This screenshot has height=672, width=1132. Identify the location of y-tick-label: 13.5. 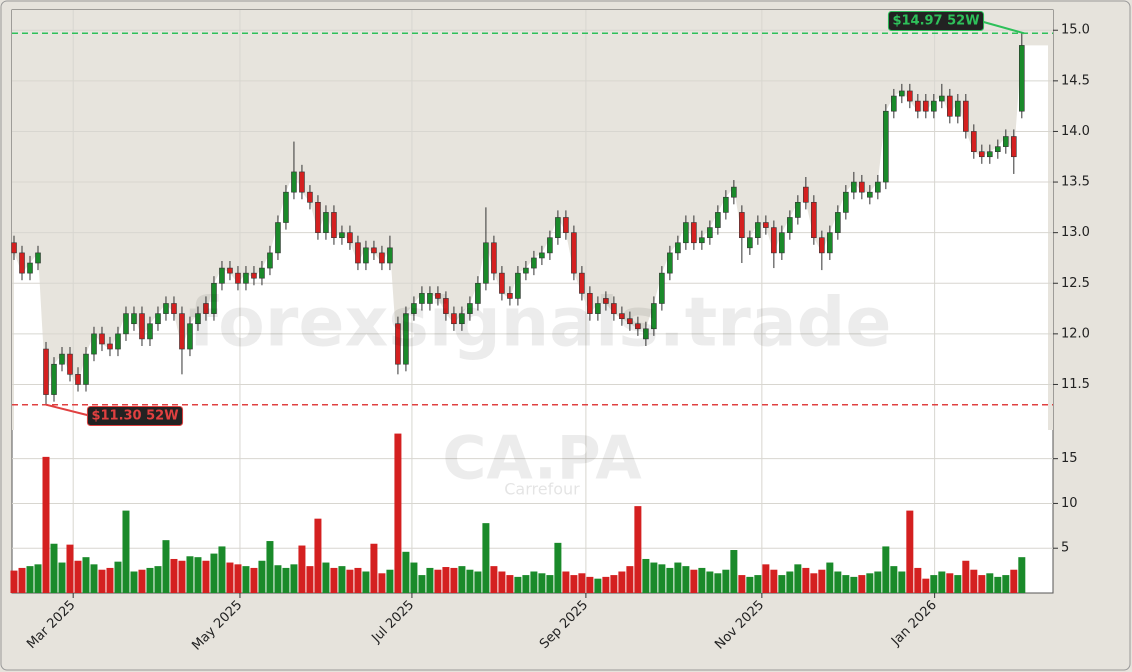
(1075, 182).